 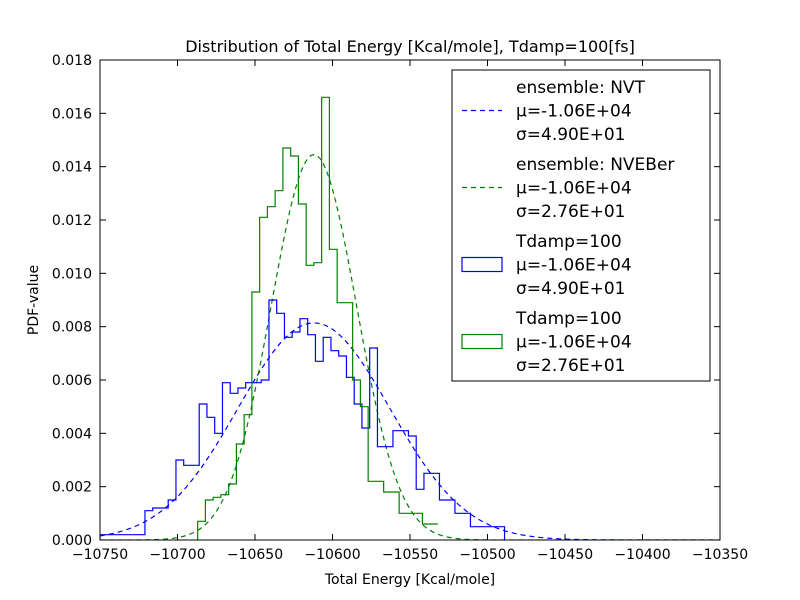 What do you see at coordinates (72, 328) in the screenshot?
I see `y-tick-label: 0.008` at bounding box center [72, 328].